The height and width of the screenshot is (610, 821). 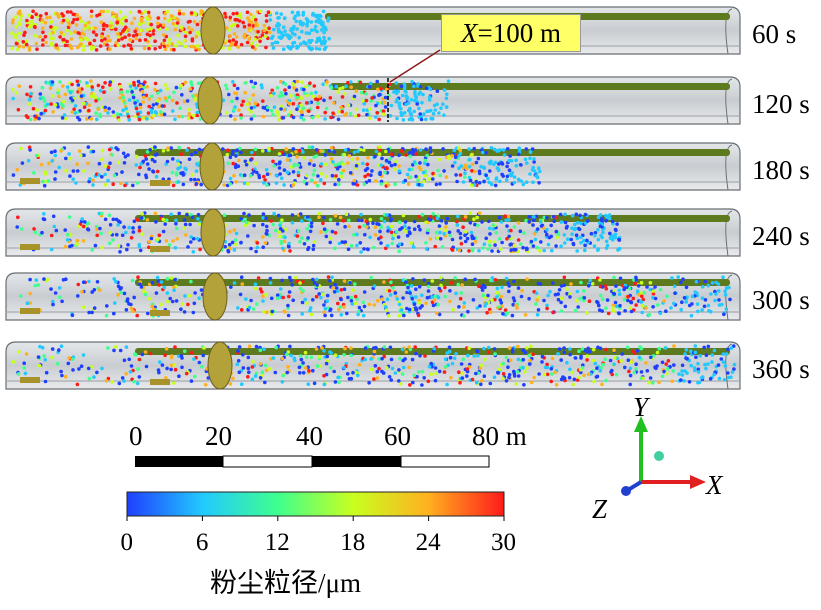 What do you see at coordinates (30, 181) in the screenshot?
I see `machinery-block` at bounding box center [30, 181].